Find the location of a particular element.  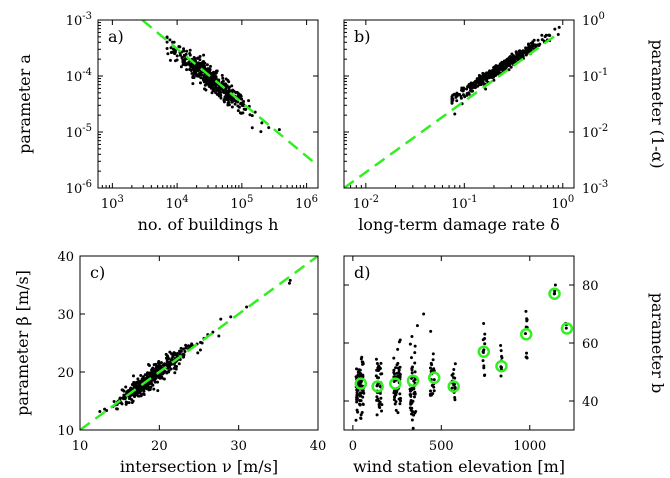

x-tick-label: 0 is located at coordinates (353, 446).